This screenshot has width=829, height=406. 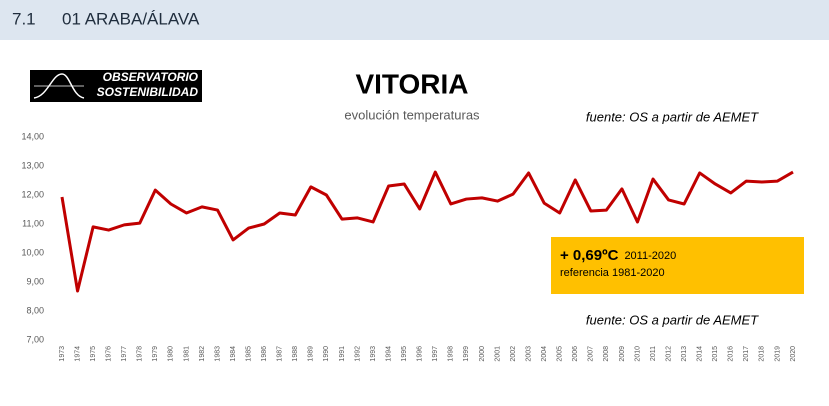 I want to click on x-tick-label: 1990, so click(x=326, y=354).